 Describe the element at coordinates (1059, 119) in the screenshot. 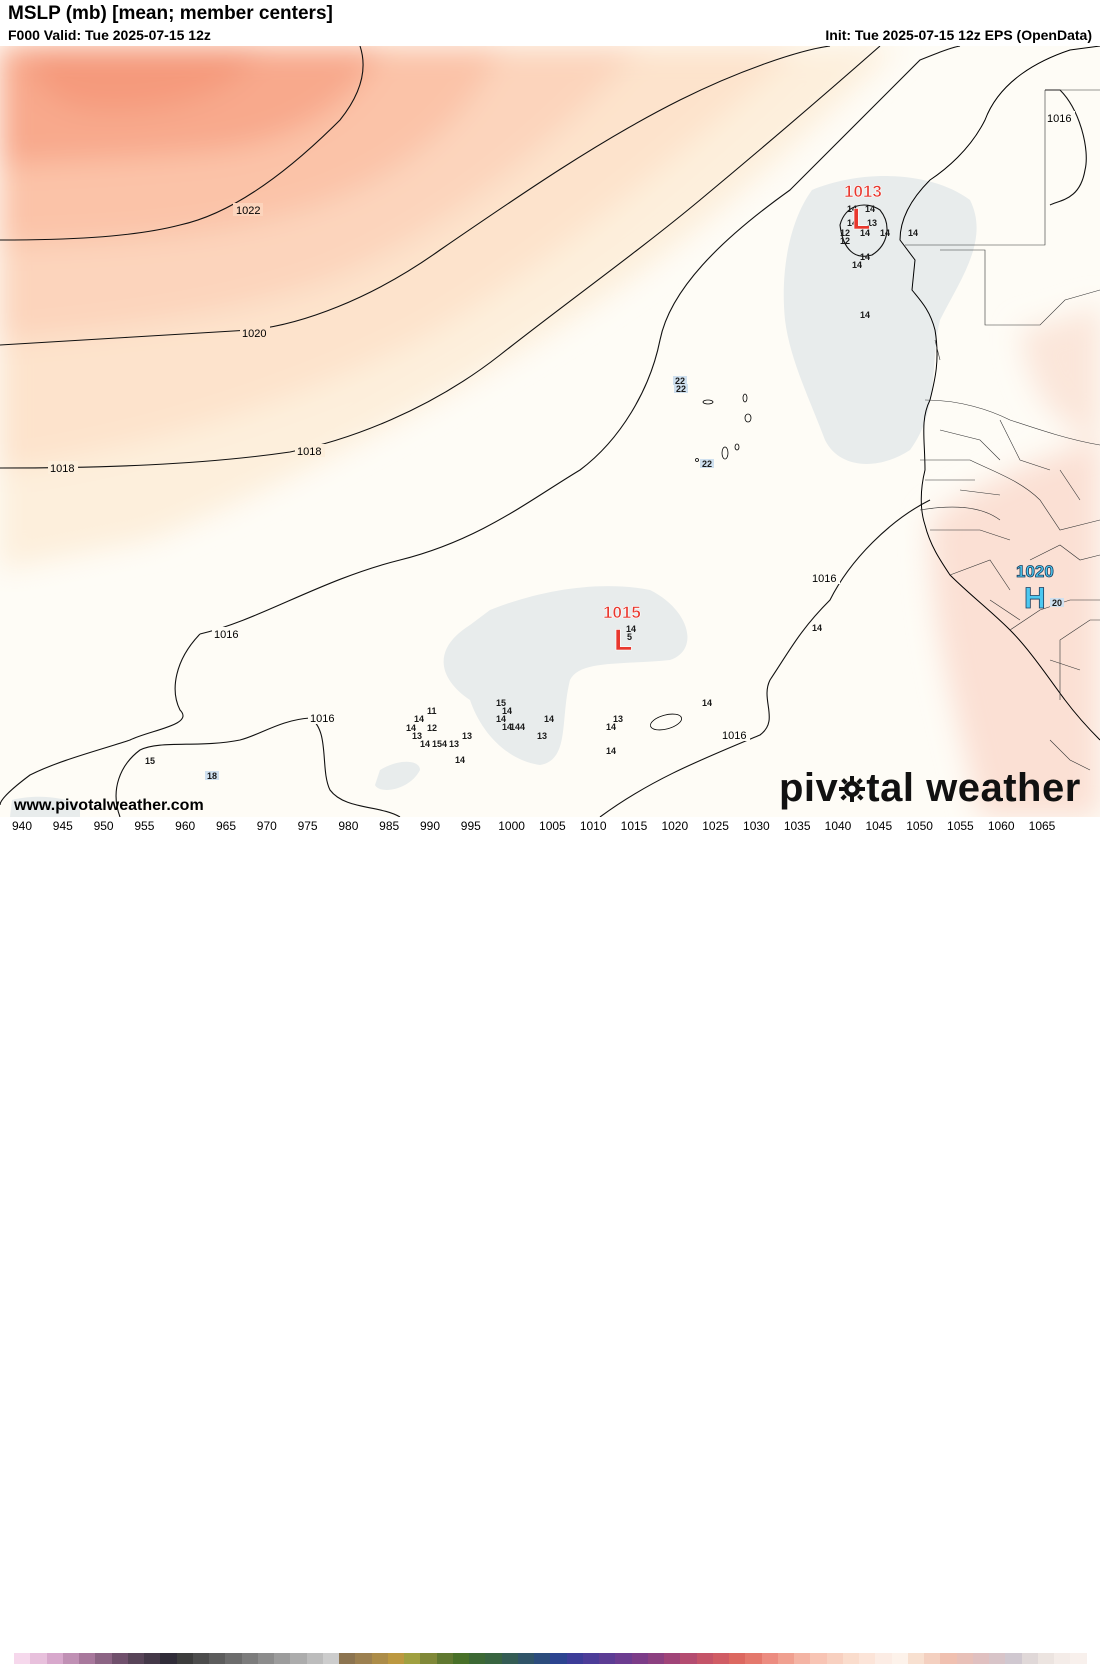

I see `isobar-label-1016-ne: 1016` at that location.